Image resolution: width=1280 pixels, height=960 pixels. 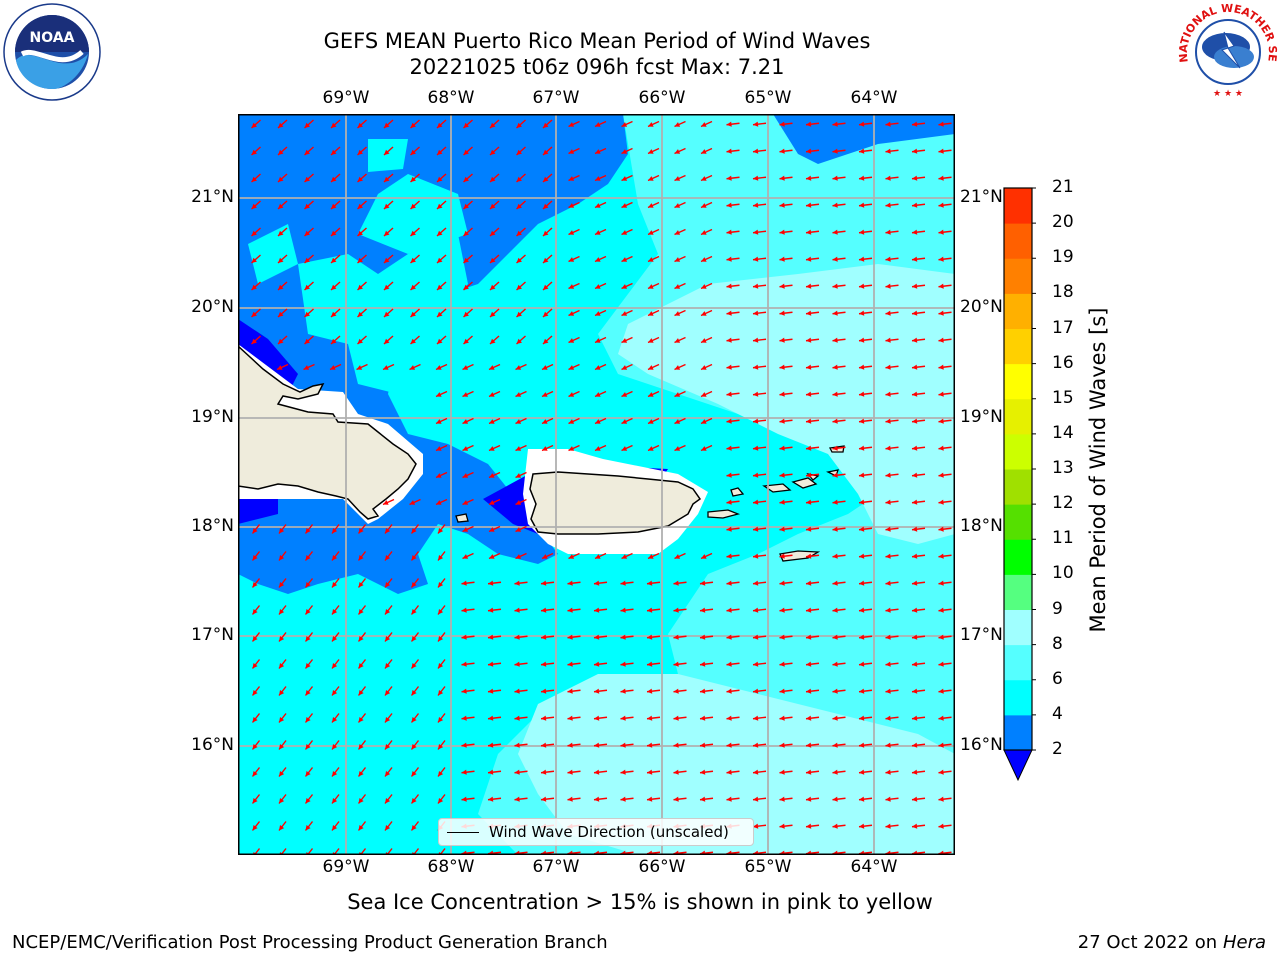 What do you see at coordinates (1063, 327) in the screenshot?
I see `colorbar-tick-label: 17` at bounding box center [1063, 327].